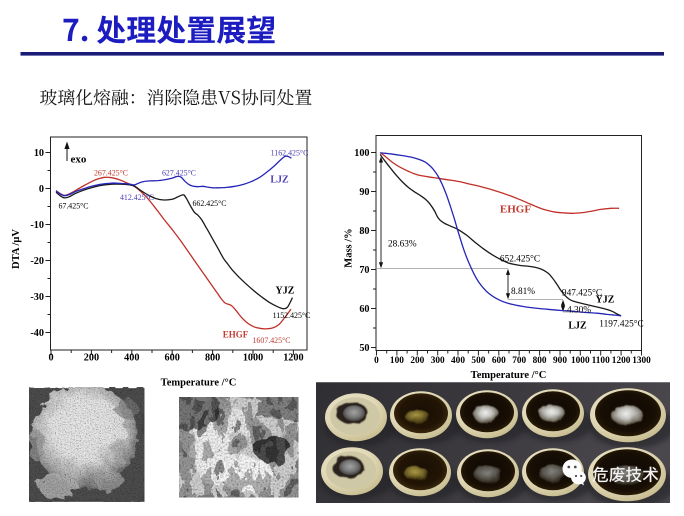  Describe the element at coordinates (79, 160) in the screenshot. I see `svg-text: exo` at that location.